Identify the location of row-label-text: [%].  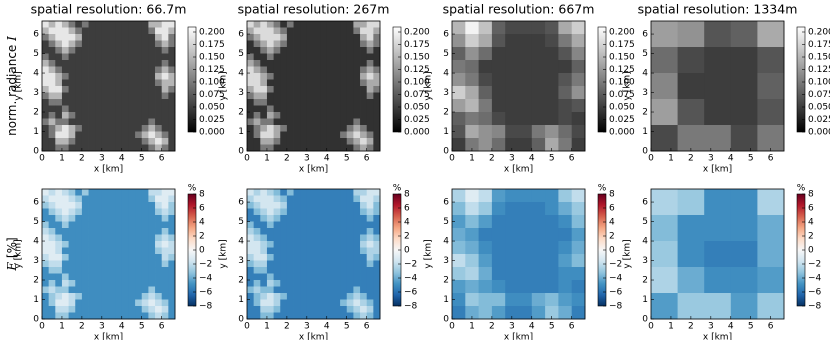
(12, 249).